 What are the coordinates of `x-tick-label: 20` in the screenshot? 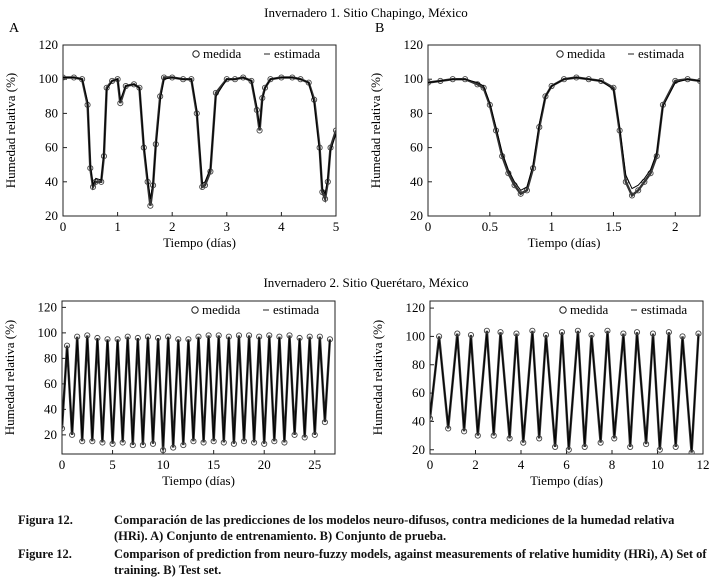 It's located at (264, 464).